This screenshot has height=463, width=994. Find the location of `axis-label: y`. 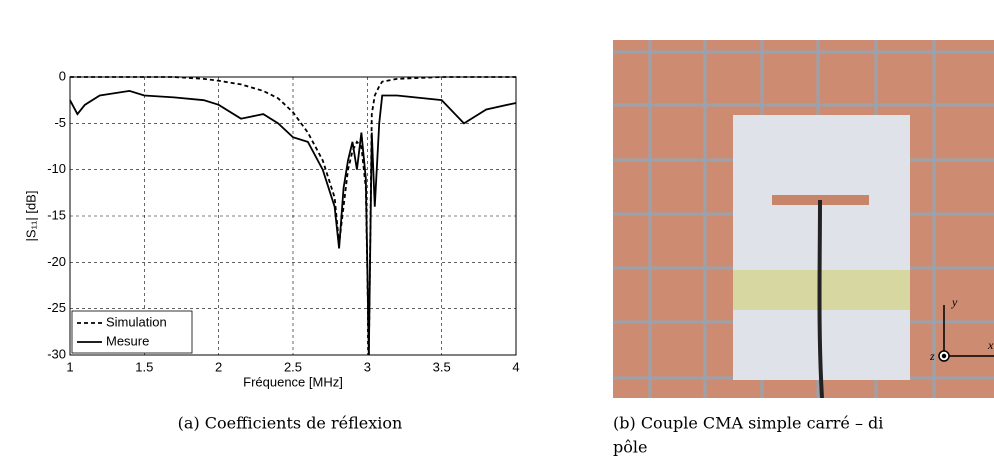

axis-label: y is located at coordinates (954, 302).